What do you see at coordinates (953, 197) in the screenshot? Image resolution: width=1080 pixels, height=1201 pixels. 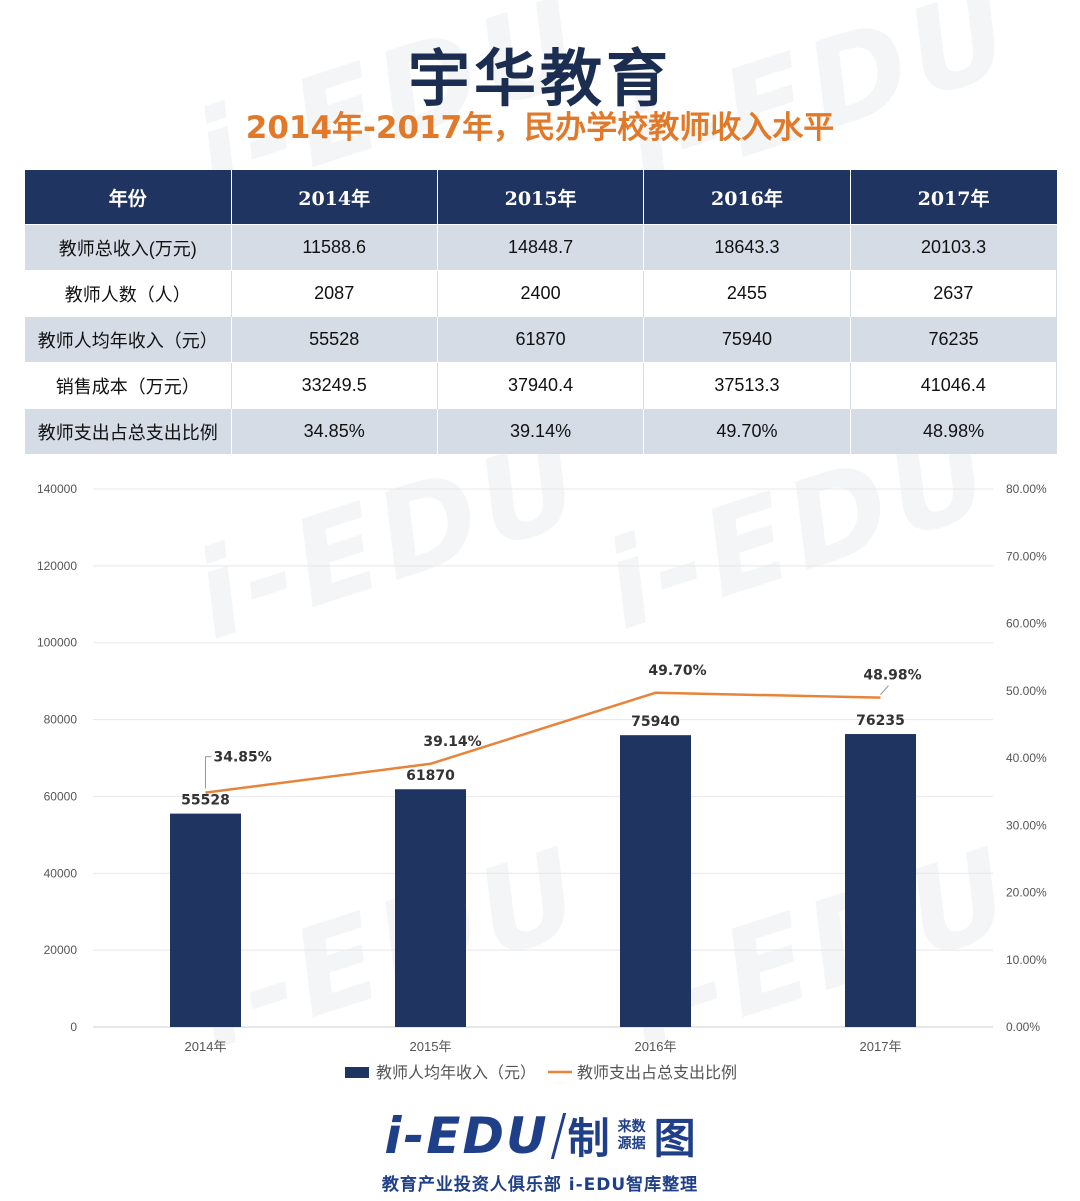 I see `table-header-cell: 2017年` at bounding box center [953, 197].